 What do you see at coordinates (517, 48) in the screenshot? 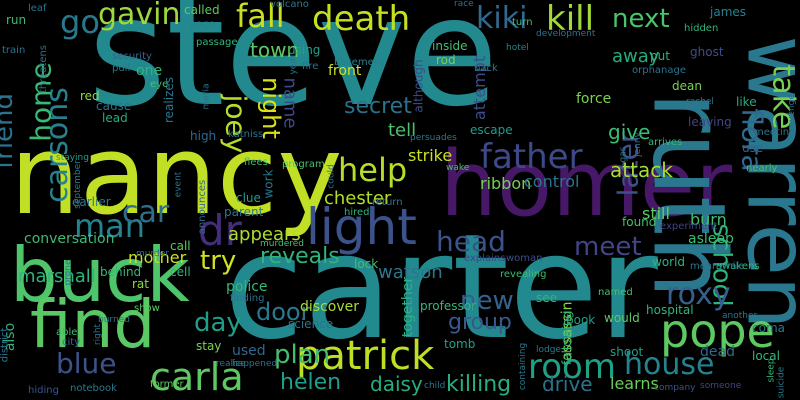
I see `cloud-word: hotel` at bounding box center [517, 48].